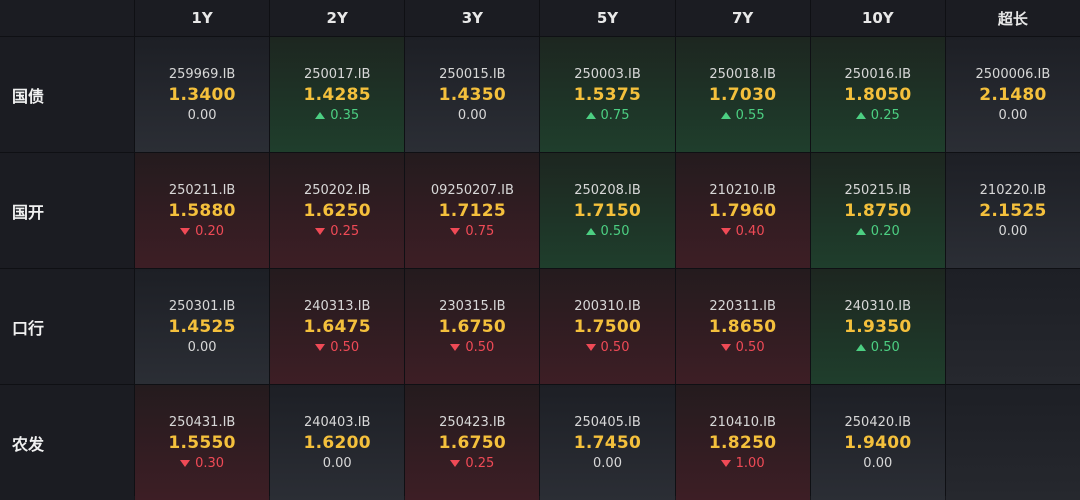 The image size is (1080, 500). What do you see at coordinates (472, 74) in the screenshot?
I see `bond-code: 250015.IB` at bounding box center [472, 74].